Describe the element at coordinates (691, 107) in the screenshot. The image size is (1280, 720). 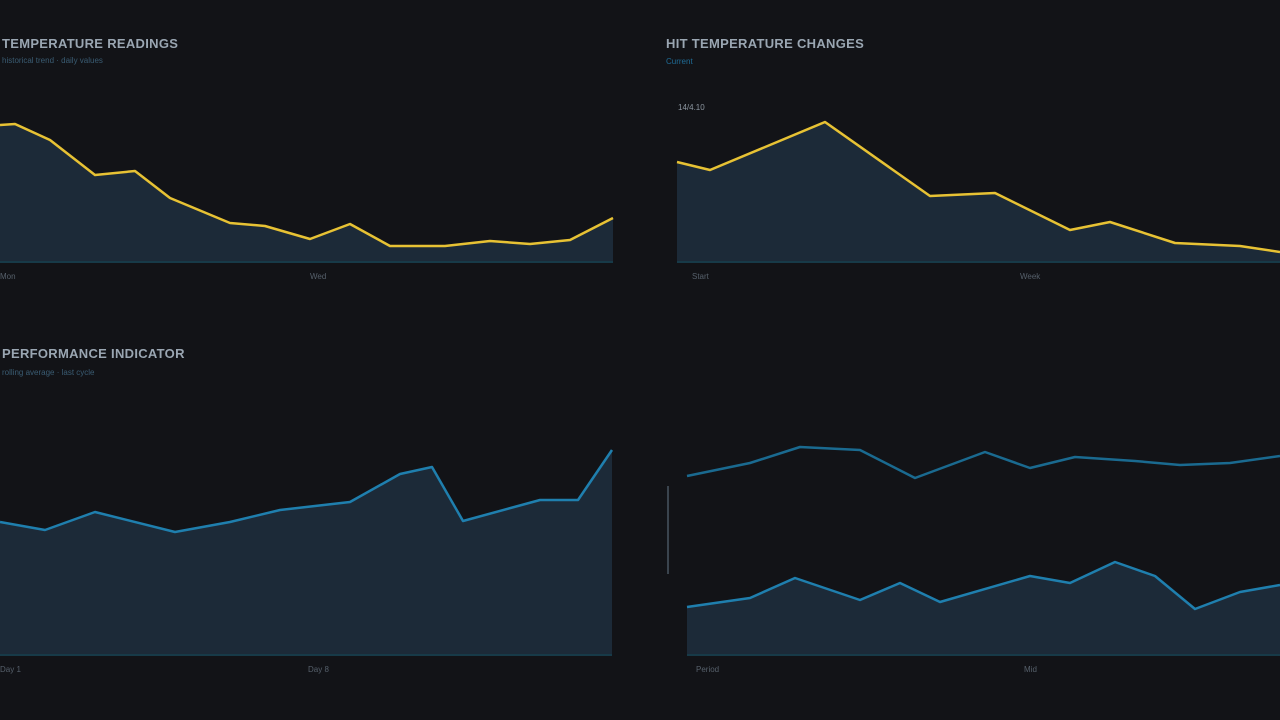
I see `y-axis-label: 14/4.10` at that location.